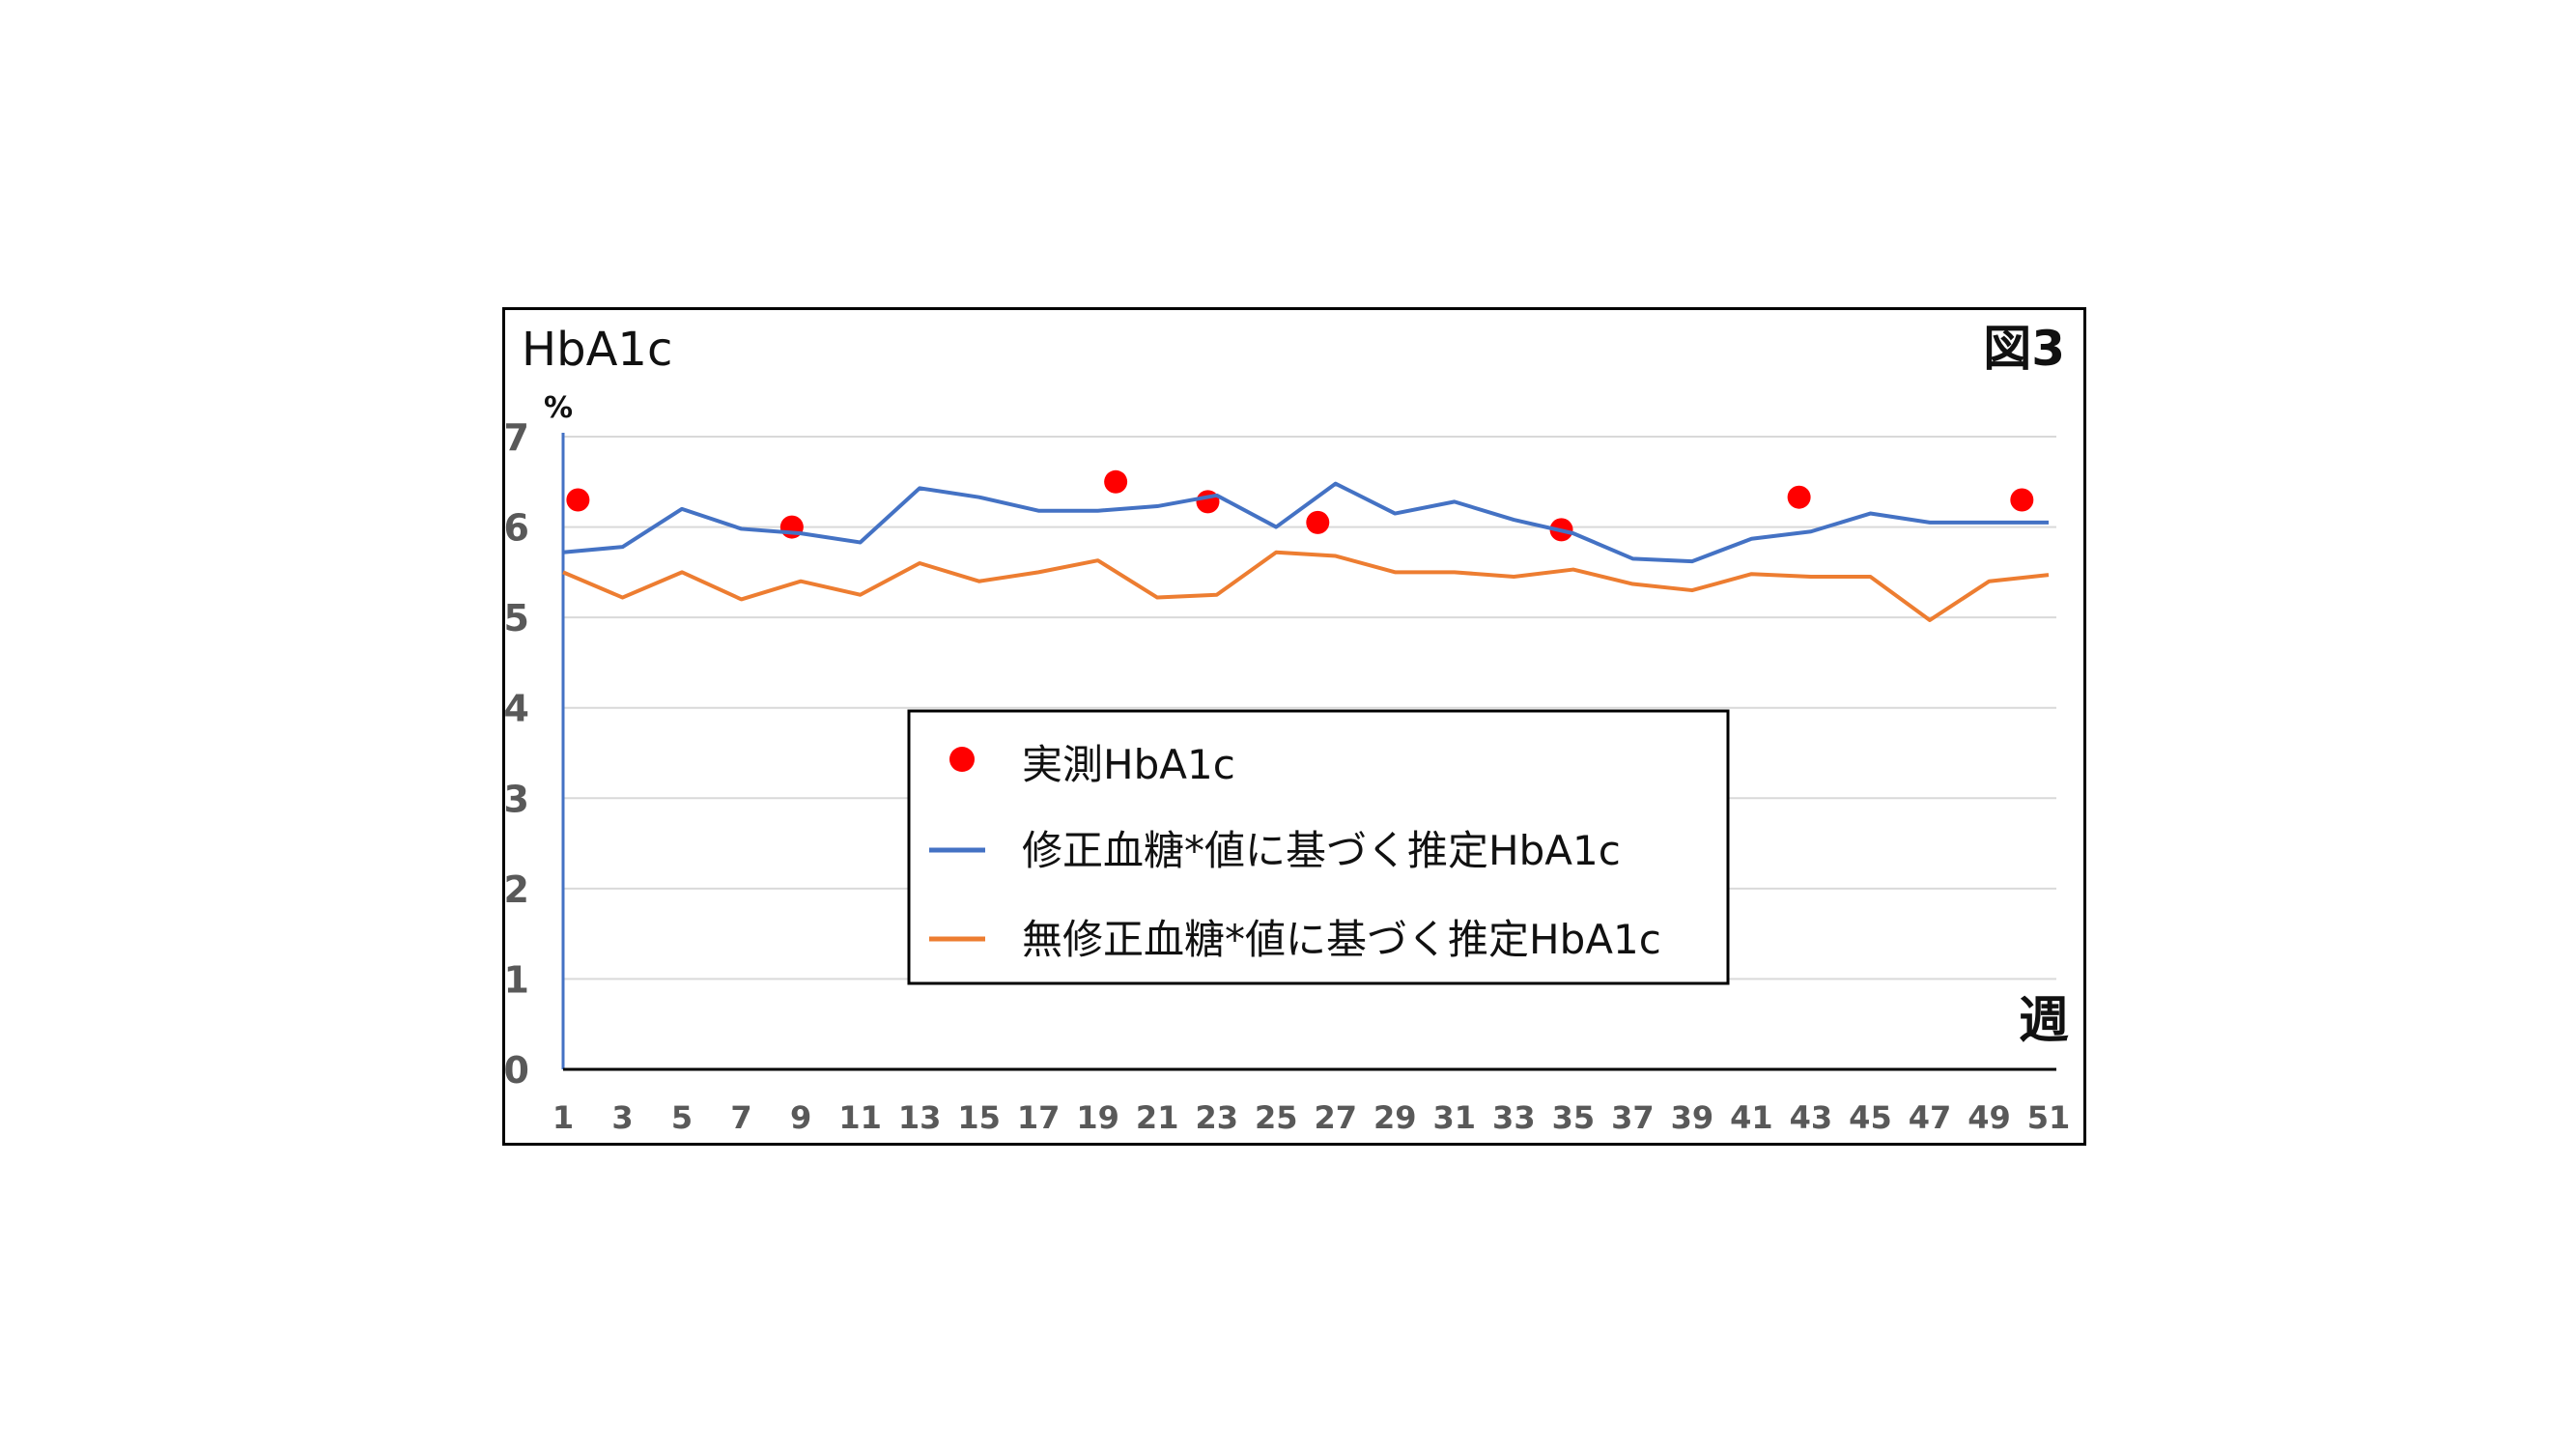 Image resolution: width=2576 pixels, height=1449 pixels. I want to click on y-tick-6: 6, so click(516, 528).